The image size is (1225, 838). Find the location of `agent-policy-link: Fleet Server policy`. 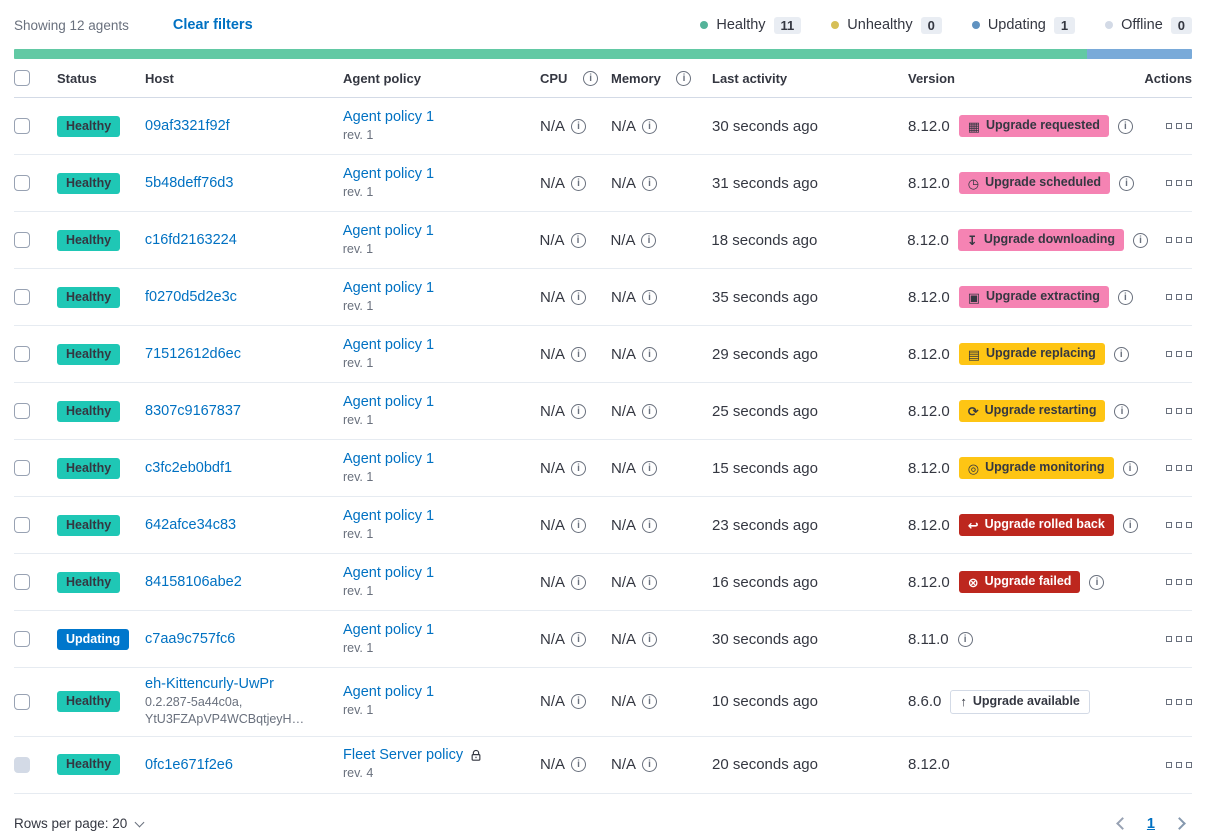

agent-policy-link: Fleet Server policy is located at coordinates (403, 755).